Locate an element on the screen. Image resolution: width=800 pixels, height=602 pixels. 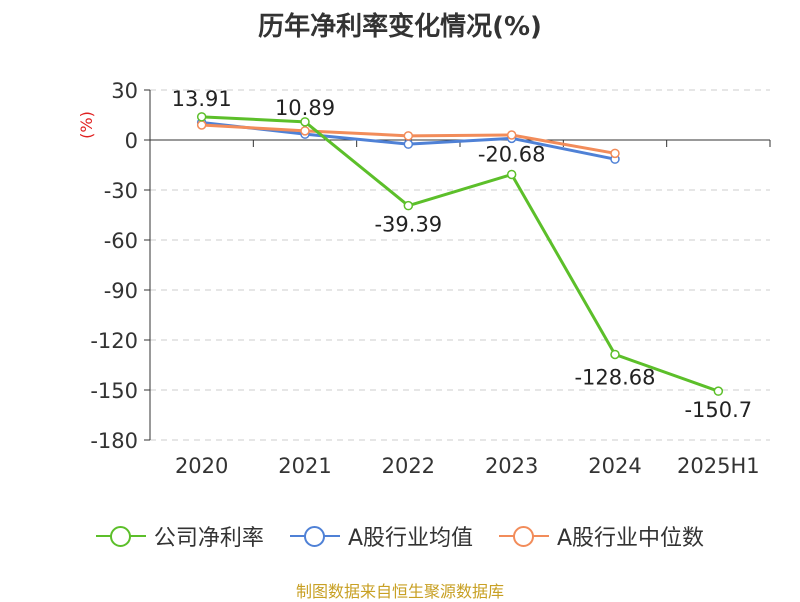
legend-item-industry-mean: A股行业均值 is located at coordinates (381, 536).